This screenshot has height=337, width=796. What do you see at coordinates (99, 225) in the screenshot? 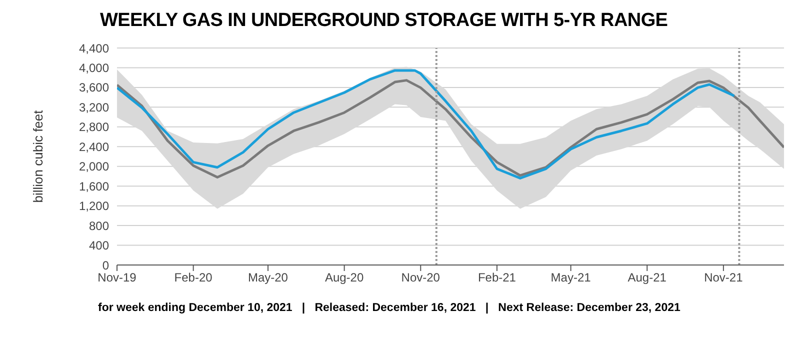
I see `y-tick-label: 800` at bounding box center [99, 225].